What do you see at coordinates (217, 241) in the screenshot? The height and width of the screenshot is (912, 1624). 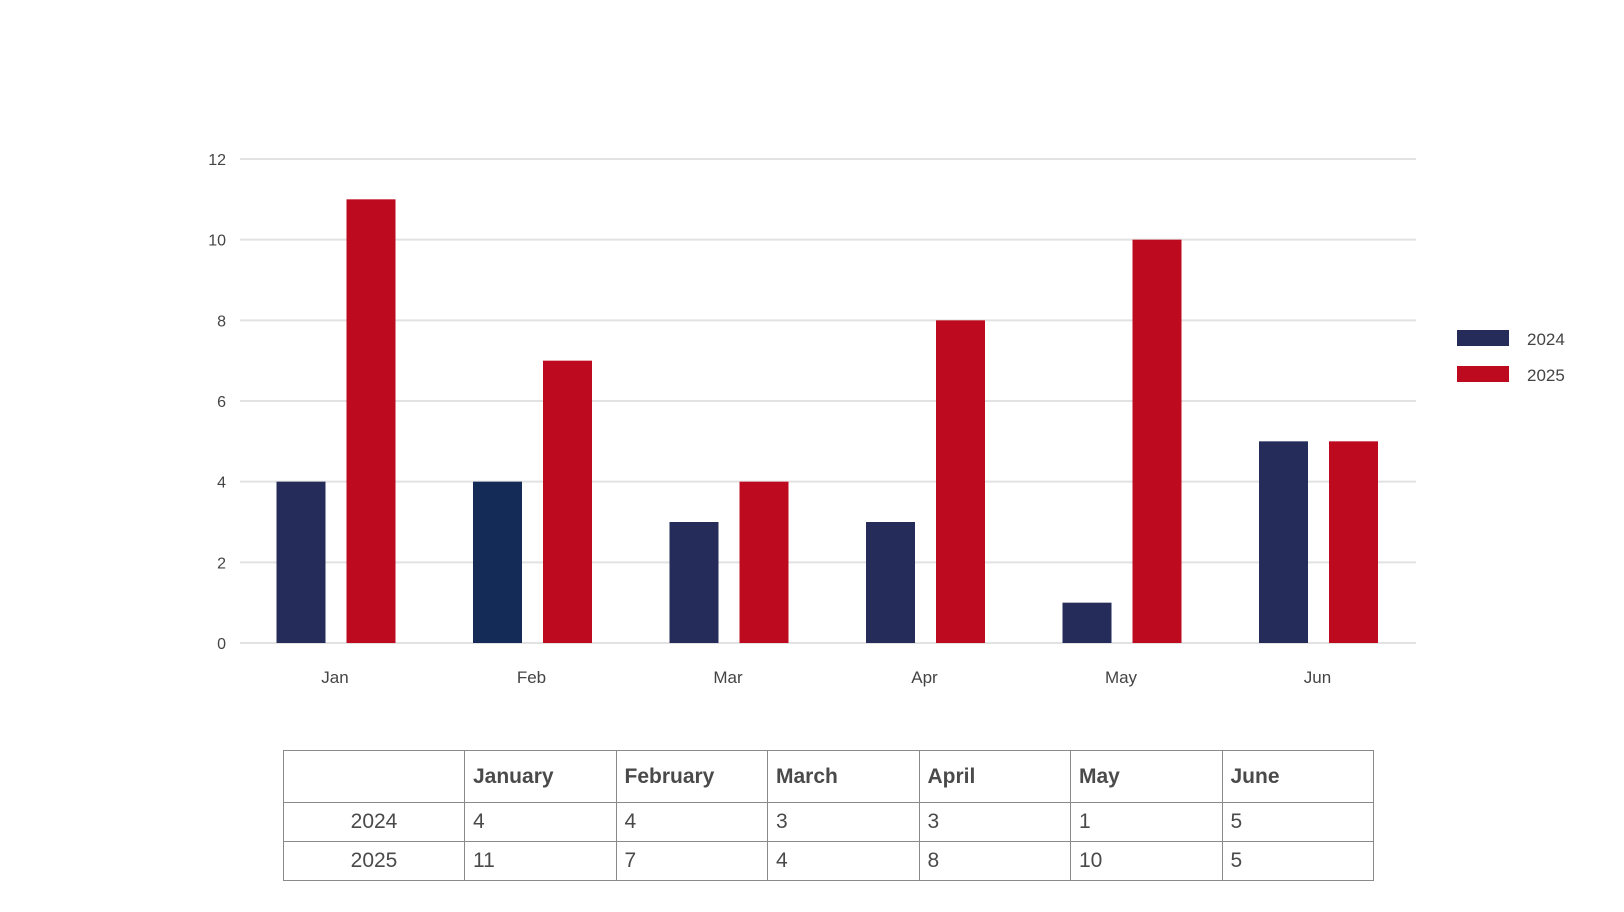 I see `y-tick-label: 10` at bounding box center [217, 241].